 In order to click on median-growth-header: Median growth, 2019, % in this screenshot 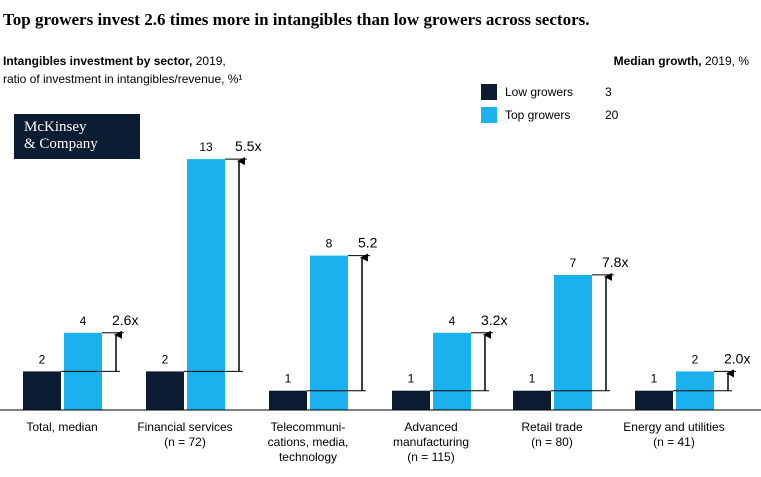, I will do `click(681, 61)`.